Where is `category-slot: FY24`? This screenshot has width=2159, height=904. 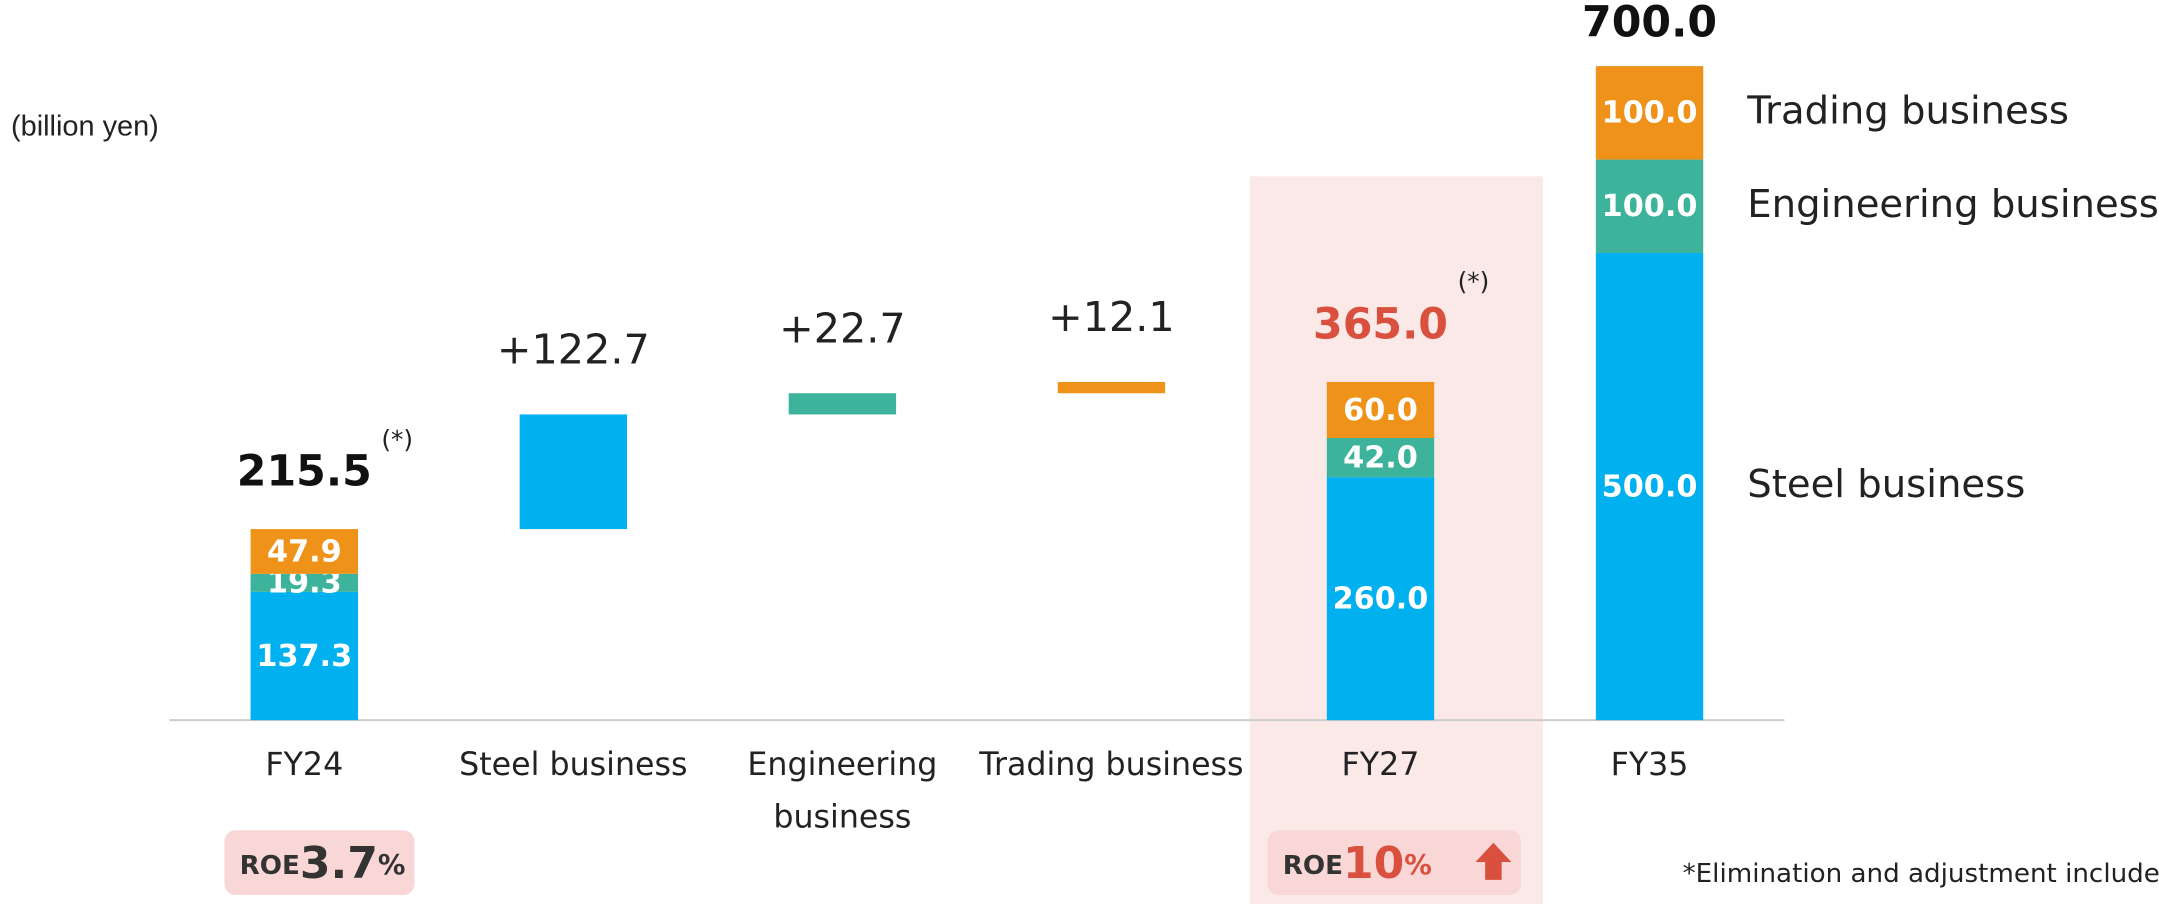
category-slot: FY24 is located at coordinates (304, 765).